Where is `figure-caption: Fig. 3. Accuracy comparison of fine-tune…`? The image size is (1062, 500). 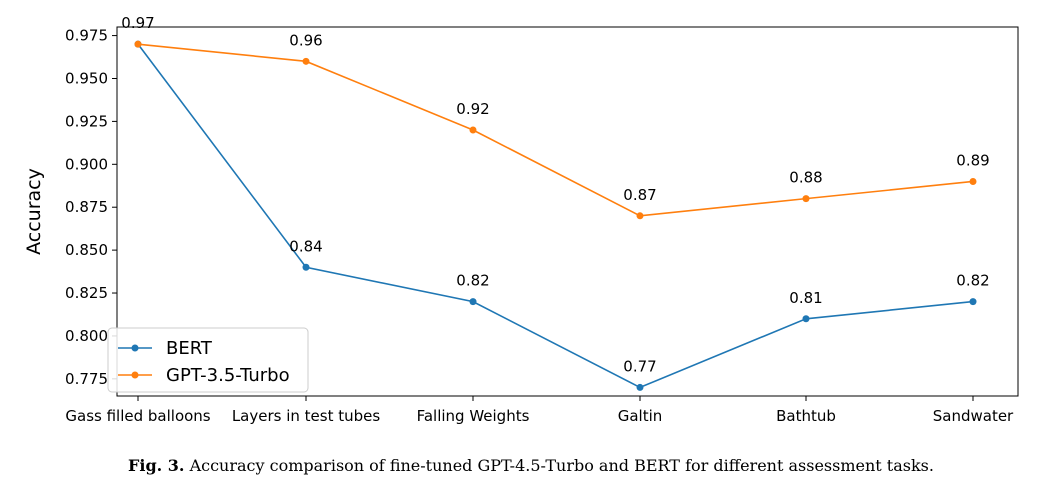
figure-caption: Fig. 3. Accuracy comparison of fine-tune… is located at coordinates (531, 465).